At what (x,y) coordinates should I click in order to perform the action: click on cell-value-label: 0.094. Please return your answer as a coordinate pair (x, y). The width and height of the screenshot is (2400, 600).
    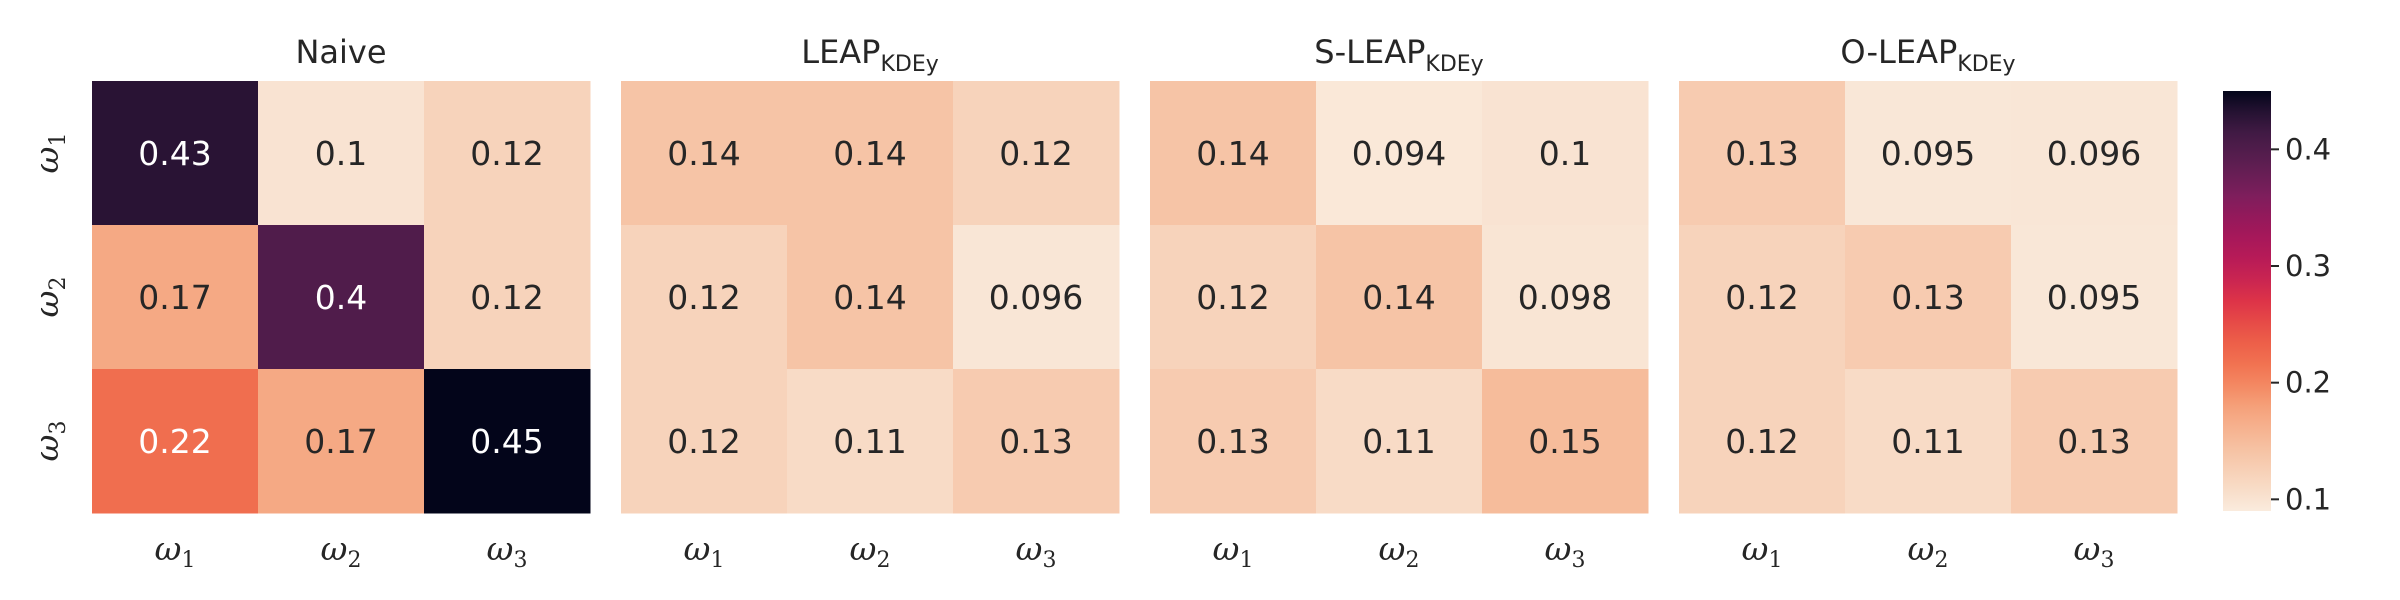
    Looking at the image, I should click on (1399, 153).